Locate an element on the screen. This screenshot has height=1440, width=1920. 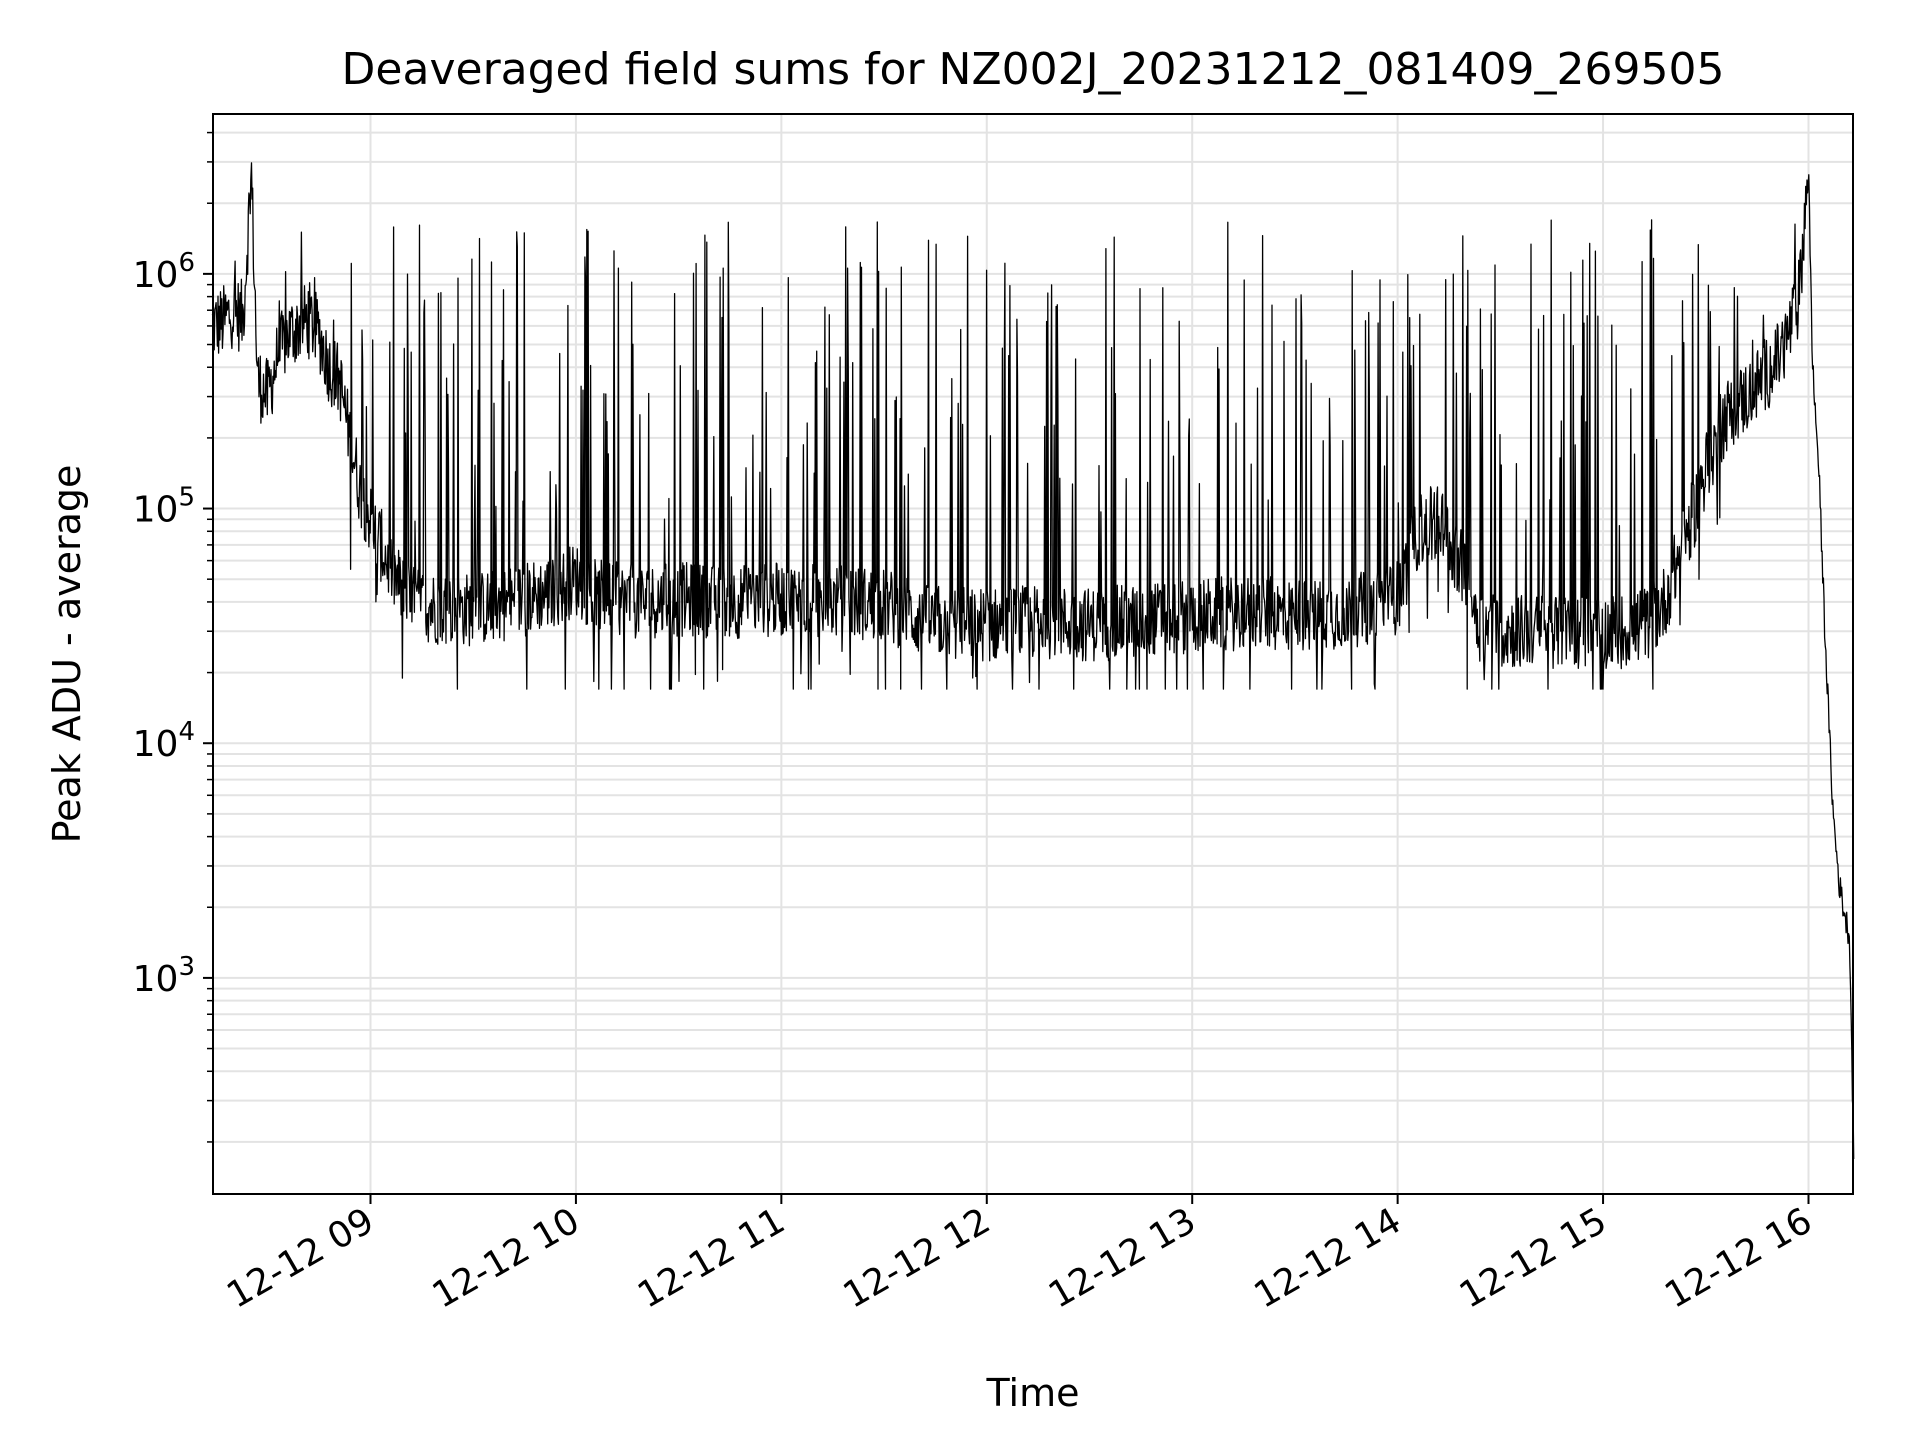
y-axis-label: Peak ADU - average is located at coordinates (67, 654).